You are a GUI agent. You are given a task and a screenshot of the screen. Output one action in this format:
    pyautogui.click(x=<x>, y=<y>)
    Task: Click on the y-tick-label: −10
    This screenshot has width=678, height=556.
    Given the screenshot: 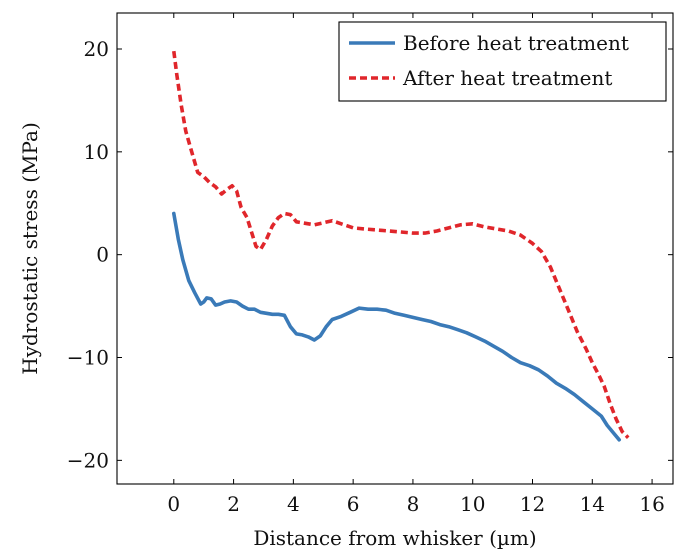 What is the action you would take?
    pyautogui.click(x=88, y=358)
    